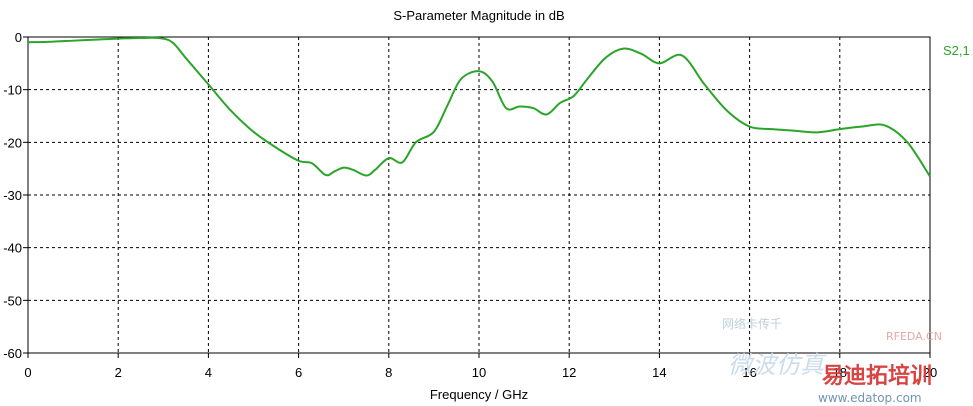 Image resolution: width=973 pixels, height=406 pixels. I want to click on x-tick-label: 8, so click(388, 372).